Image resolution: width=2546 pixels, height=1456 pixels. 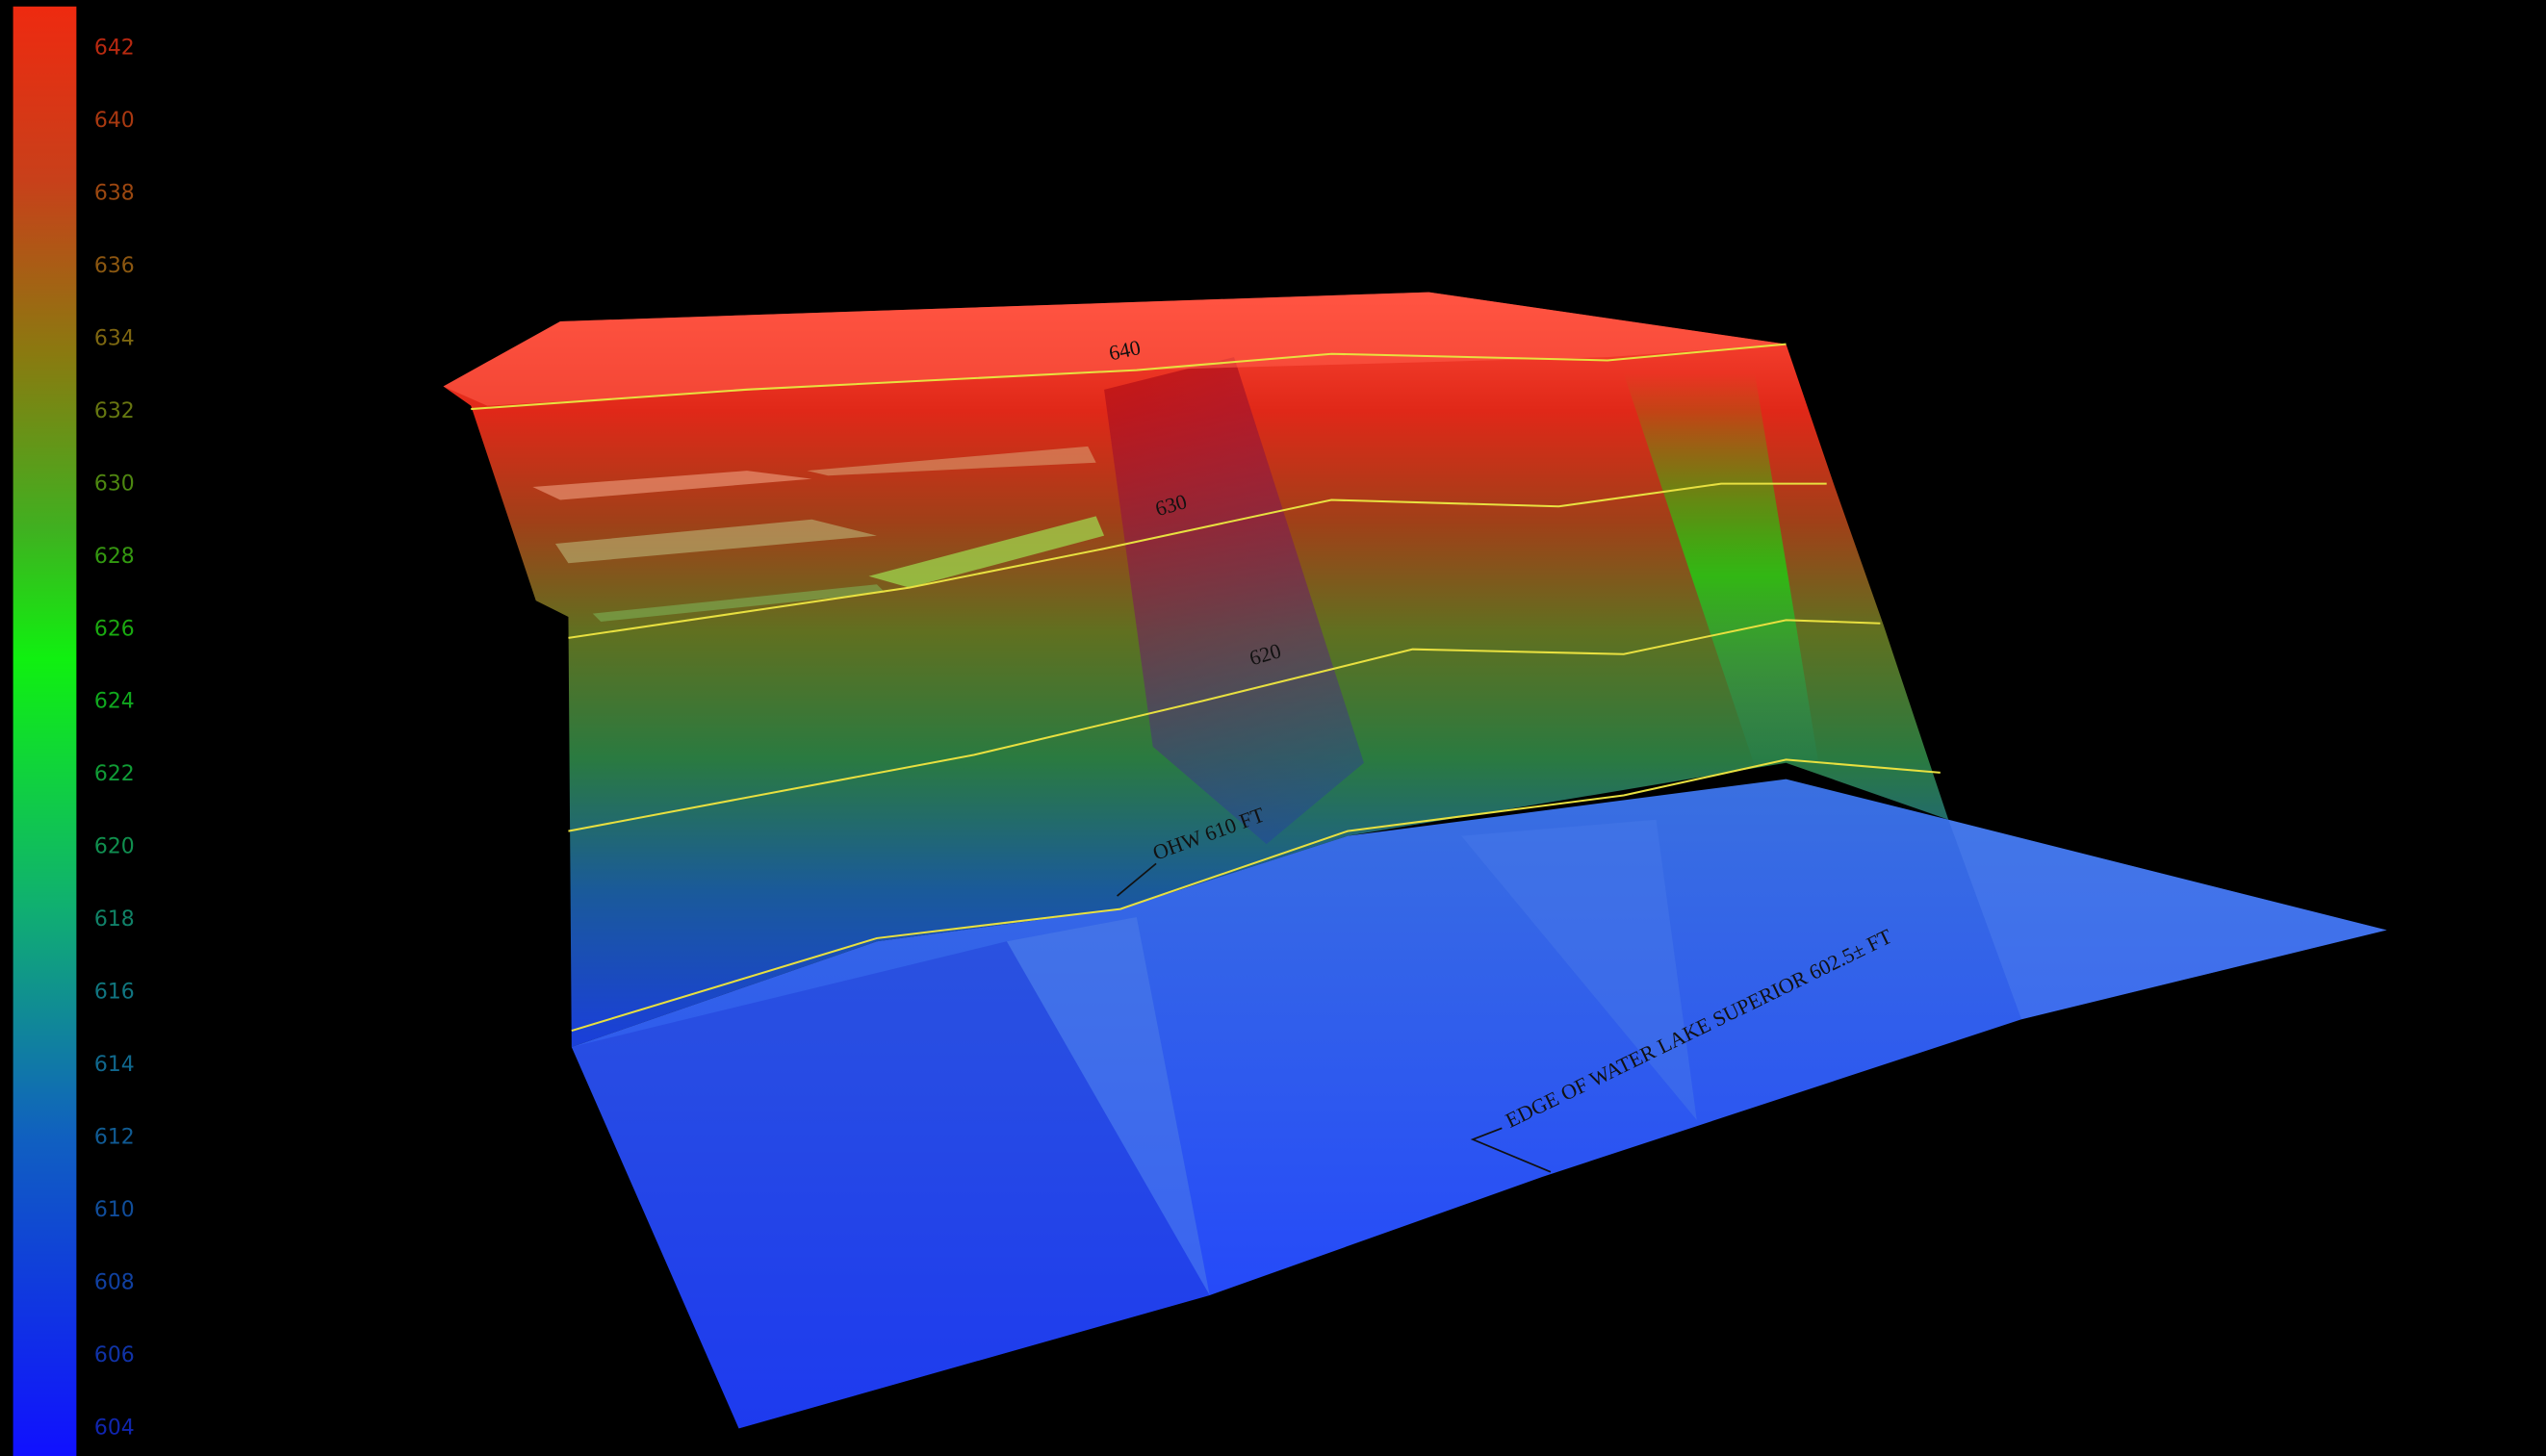 What do you see at coordinates (114, 1210) in the screenshot?
I see `scale-label: 610` at bounding box center [114, 1210].